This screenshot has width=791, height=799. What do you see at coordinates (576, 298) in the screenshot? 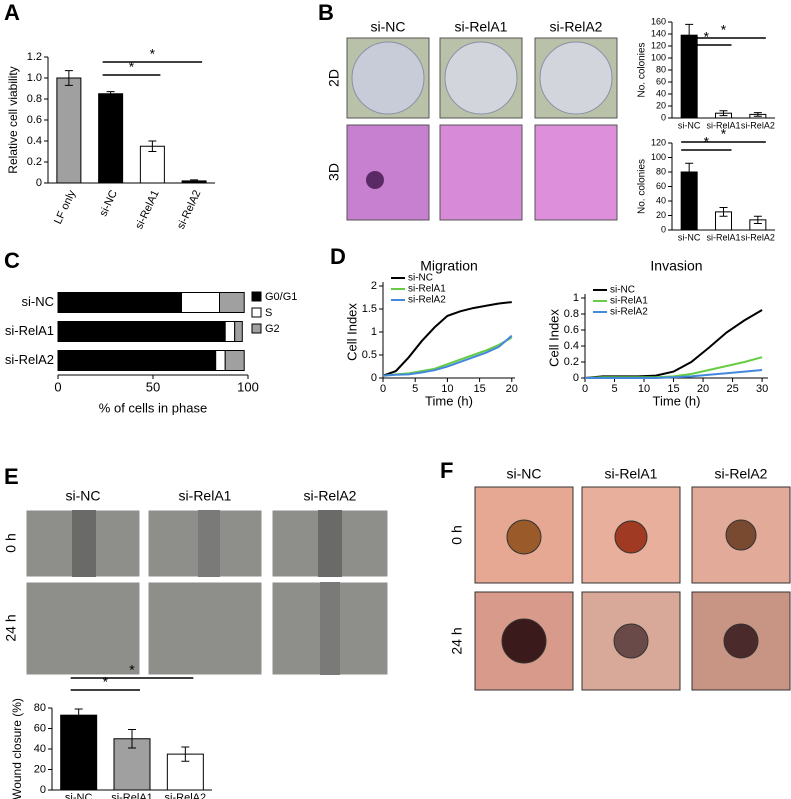
I see `y-tick-label: 1` at bounding box center [576, 298].